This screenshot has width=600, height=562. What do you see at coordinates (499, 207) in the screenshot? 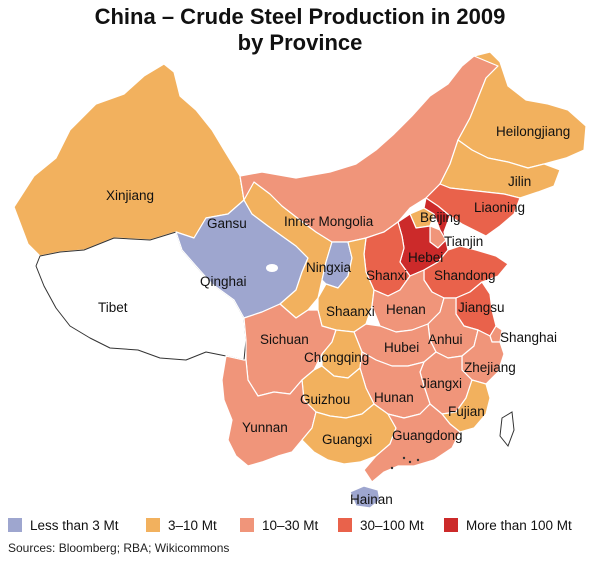
I see `label-liaoning: Liaoning` at bounding box center [499, 207].